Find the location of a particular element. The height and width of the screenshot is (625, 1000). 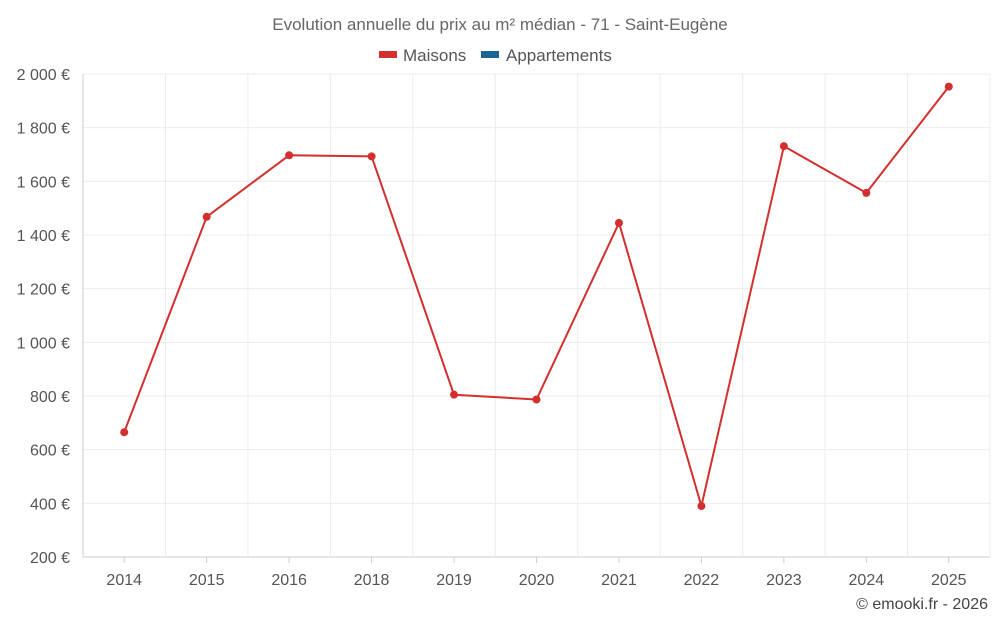

credit-text: © emooki.fr - 2026 is located at coordinates (922, 604).